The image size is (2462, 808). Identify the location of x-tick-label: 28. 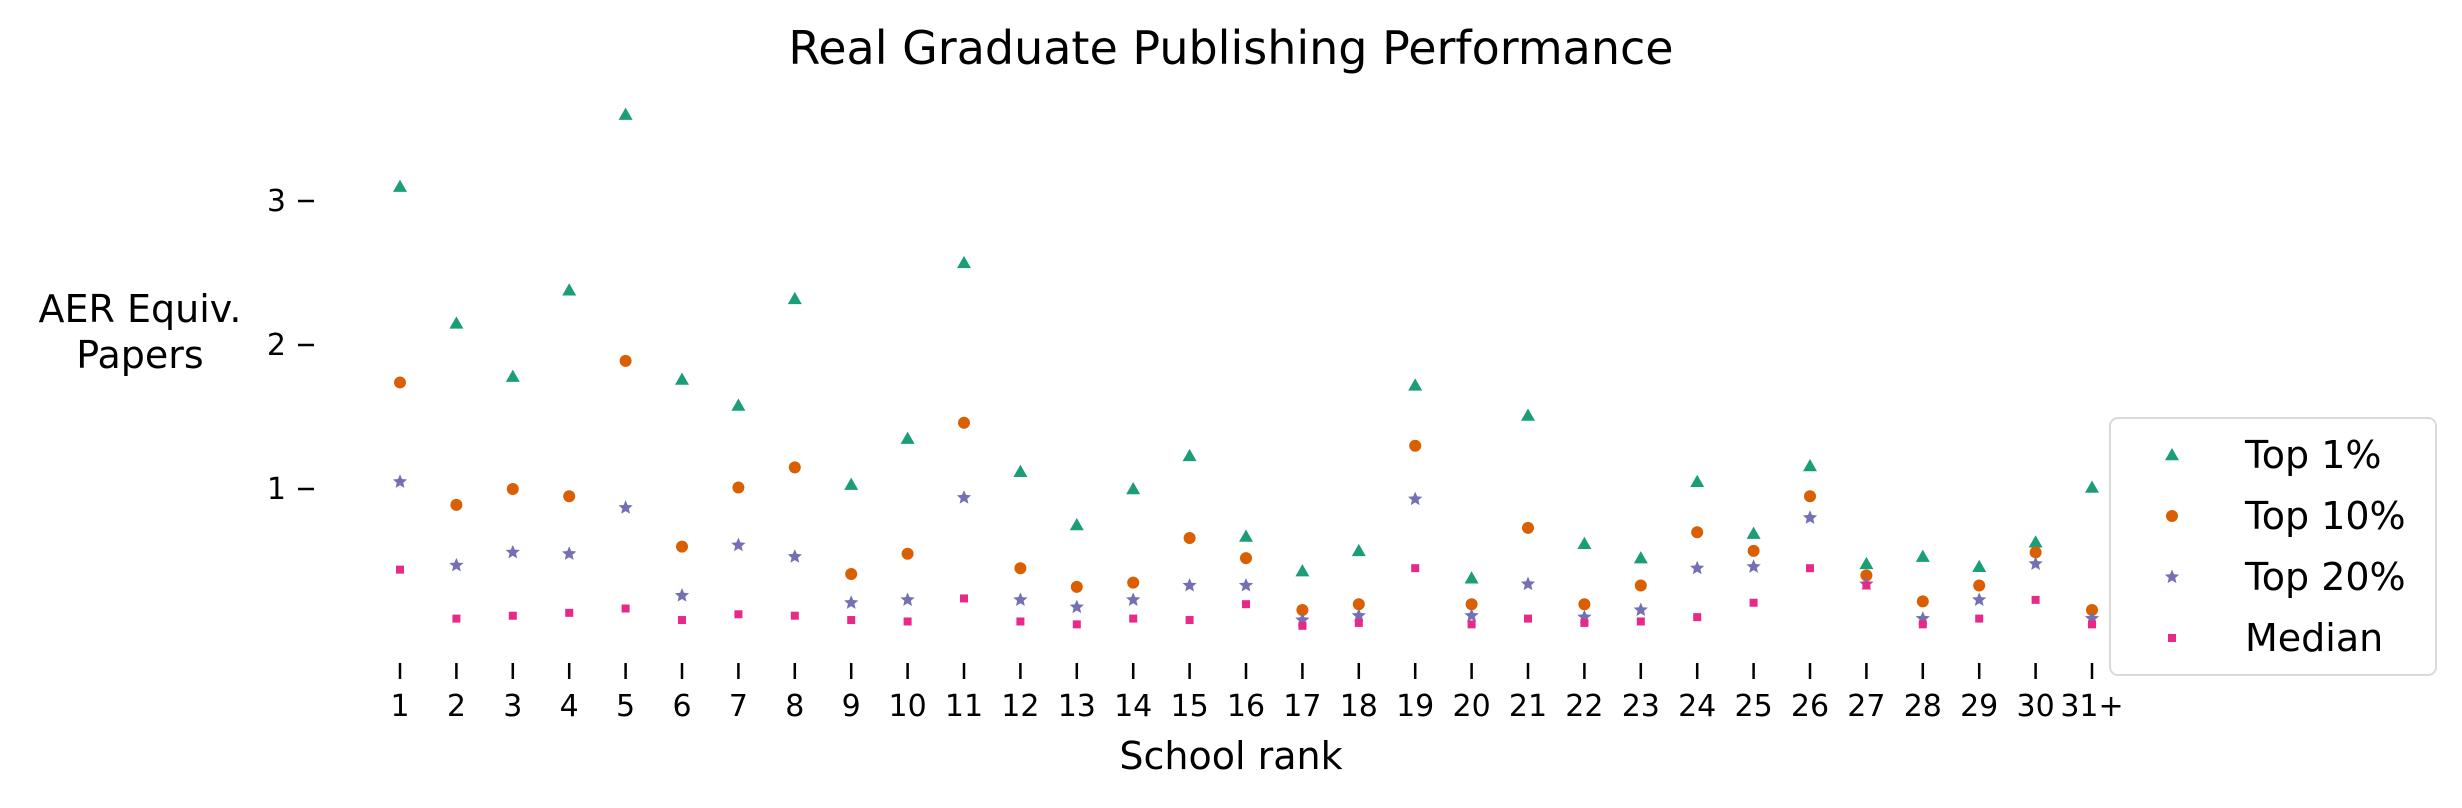
(1923, 706).